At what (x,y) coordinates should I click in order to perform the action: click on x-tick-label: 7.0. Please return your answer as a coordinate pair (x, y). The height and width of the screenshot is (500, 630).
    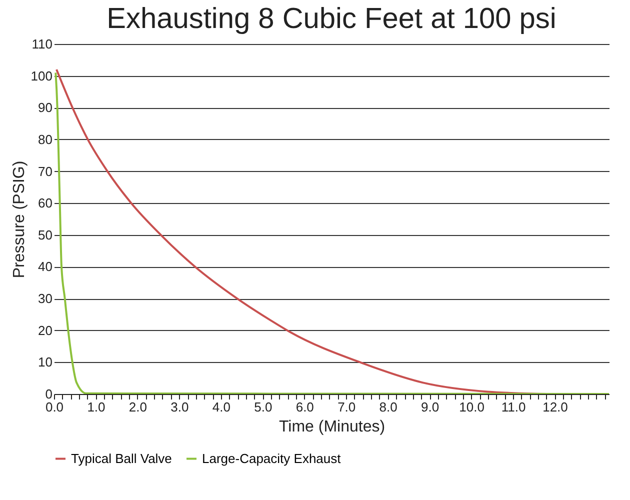
    Looking at the image, I should click on (347, 407).